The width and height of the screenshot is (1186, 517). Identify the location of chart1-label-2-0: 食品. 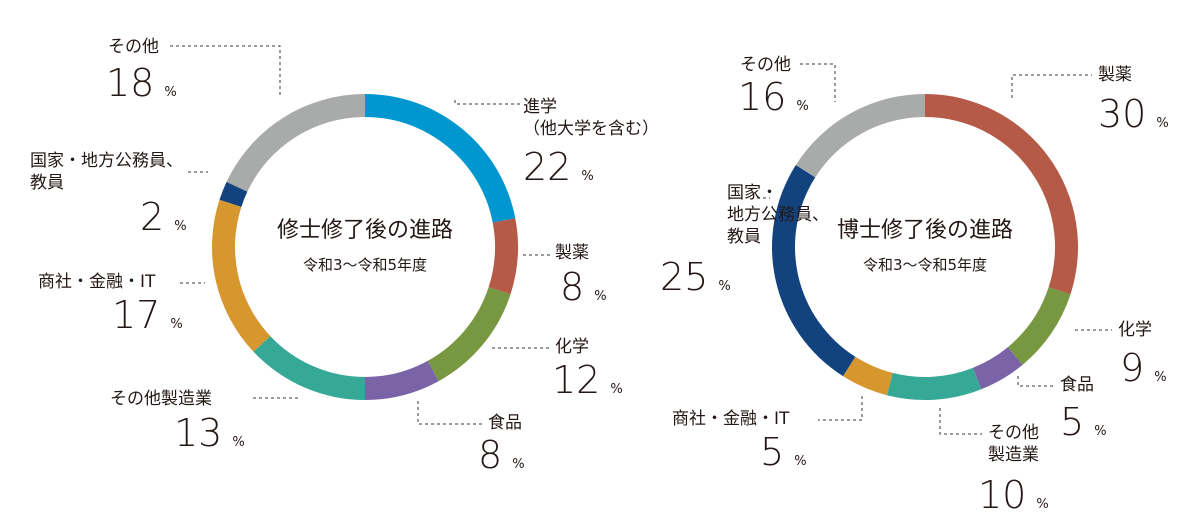
(1077, 385).